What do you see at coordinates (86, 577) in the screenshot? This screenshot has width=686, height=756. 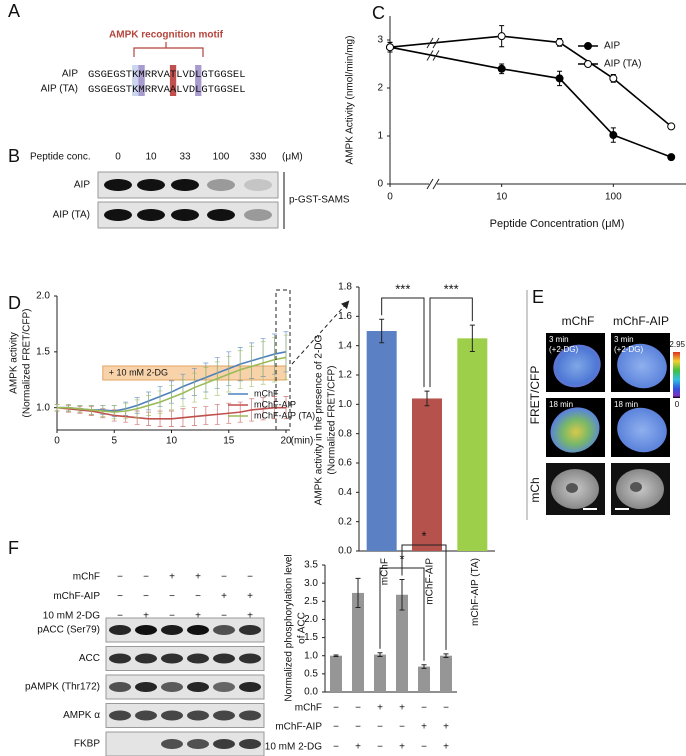 I see `condition-label: mChF` at bounding box center [86, 577].